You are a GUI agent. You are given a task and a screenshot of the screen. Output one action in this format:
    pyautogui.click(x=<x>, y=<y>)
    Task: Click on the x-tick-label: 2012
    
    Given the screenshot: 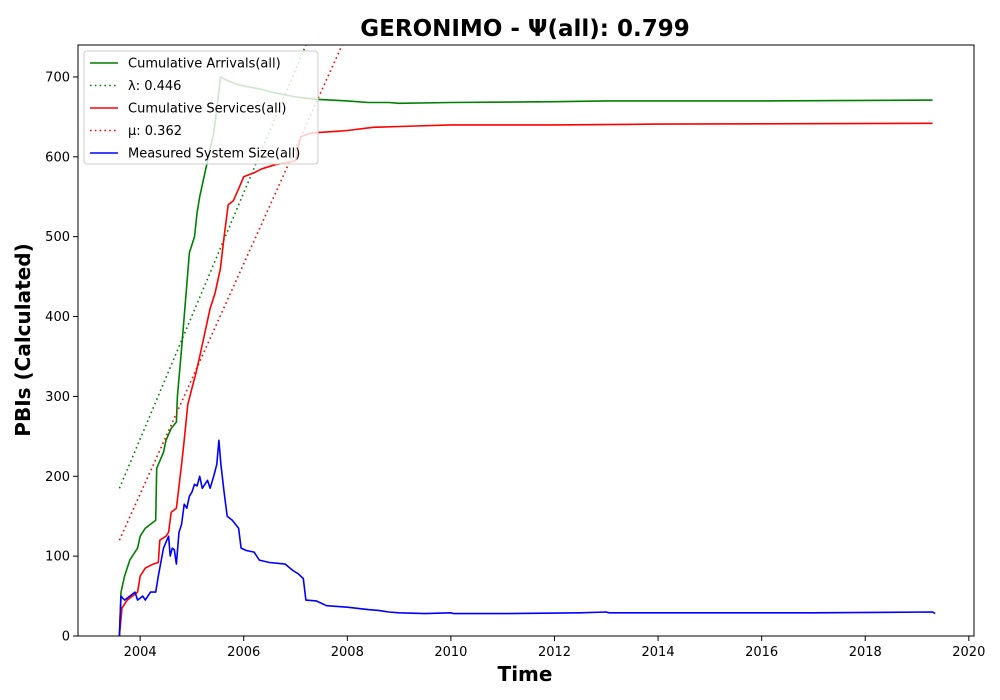 What is the action you would take?
    pyautogui.click(x=554, y=652)
    